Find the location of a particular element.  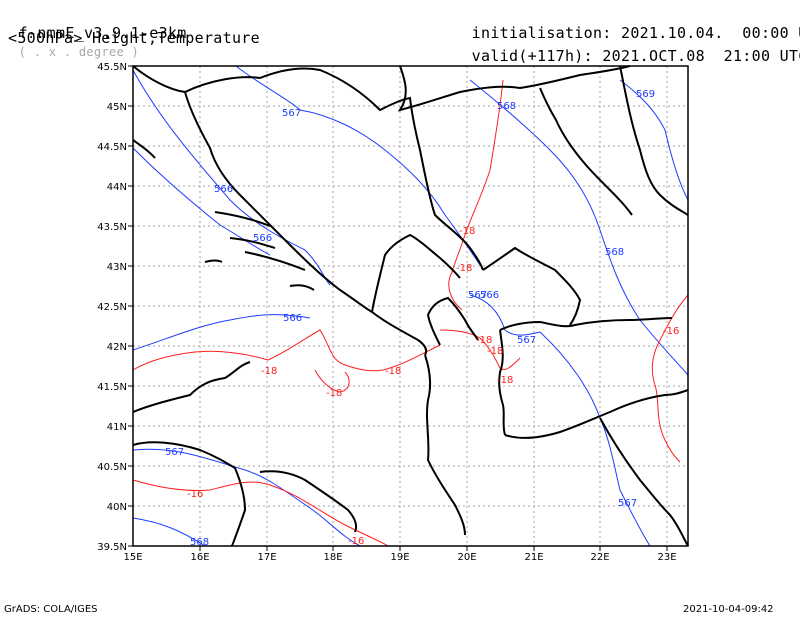

serbia-kosovo-border is located at coordinates (532, 286).